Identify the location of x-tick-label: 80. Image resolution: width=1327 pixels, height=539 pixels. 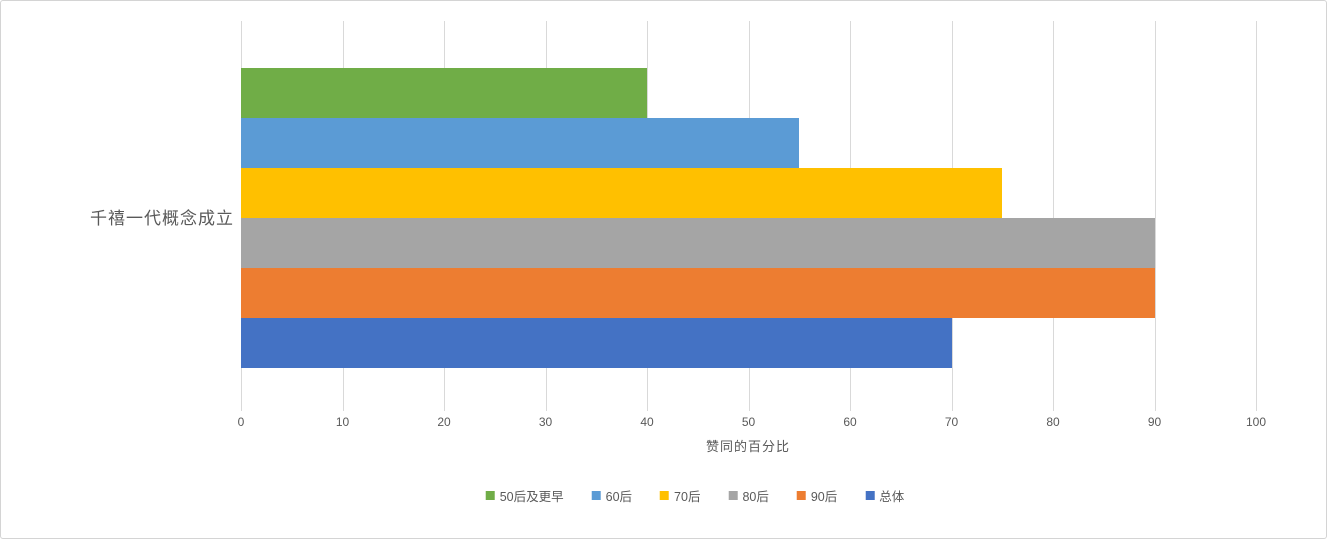
(1053, 422).